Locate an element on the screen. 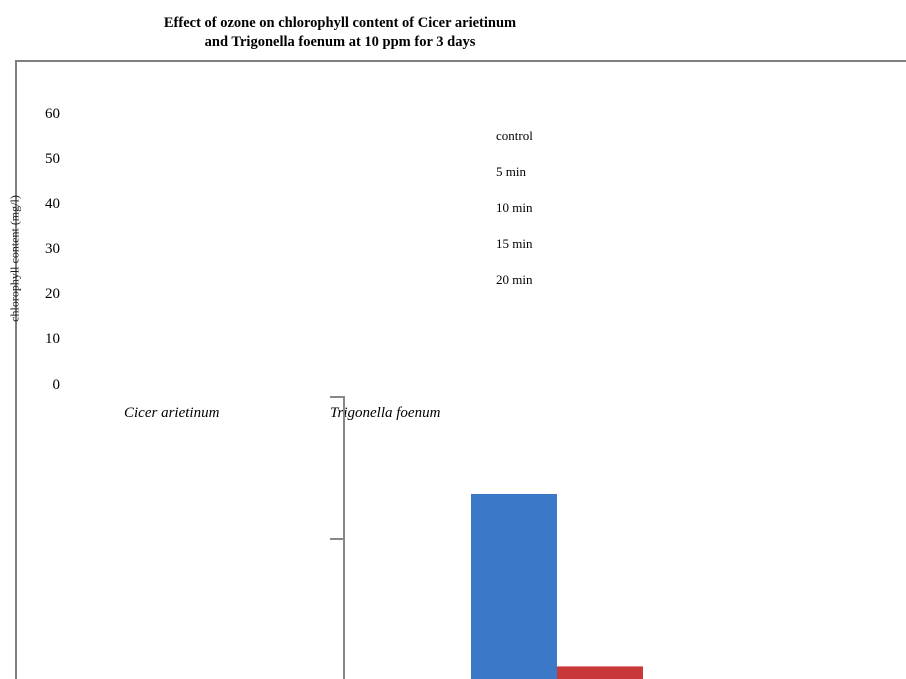  y-tick-label-60: 60 is located at coordinates (52, 114).